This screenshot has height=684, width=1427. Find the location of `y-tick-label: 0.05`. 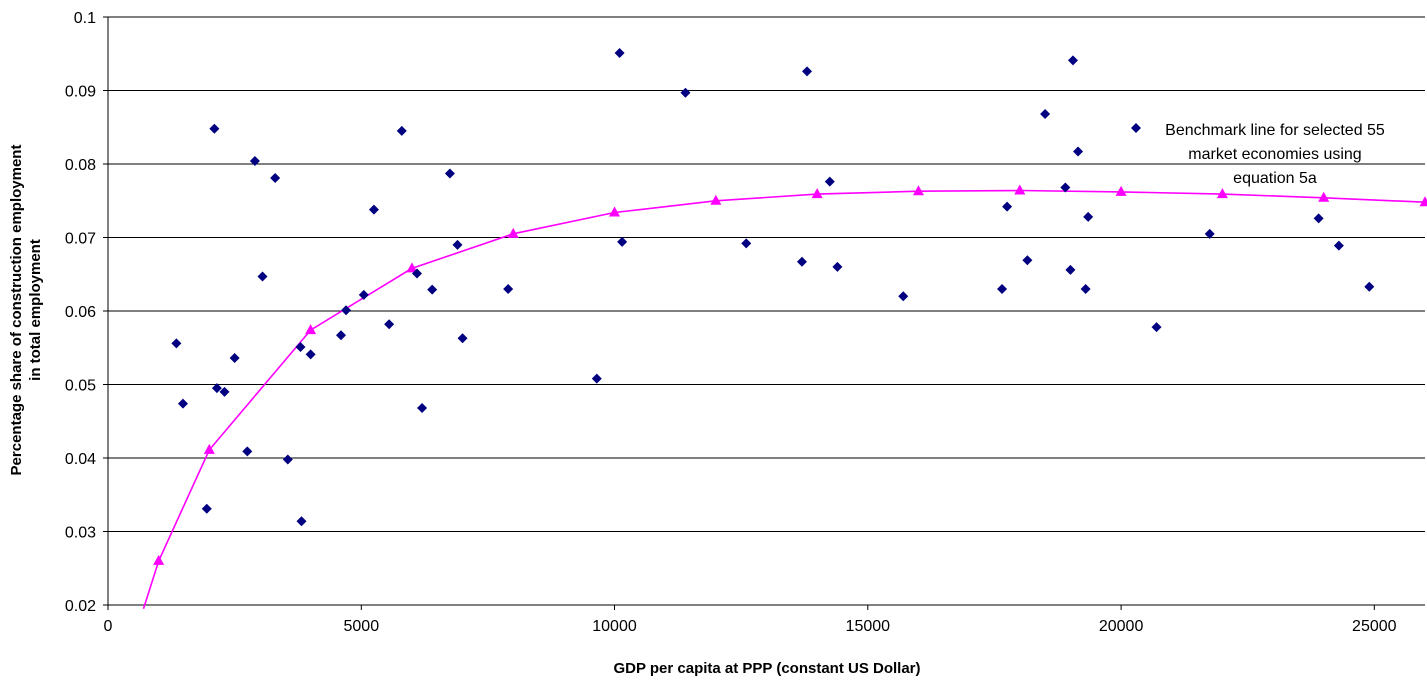

y-tick-label: 0.05 is located at coordinates (80, 386).